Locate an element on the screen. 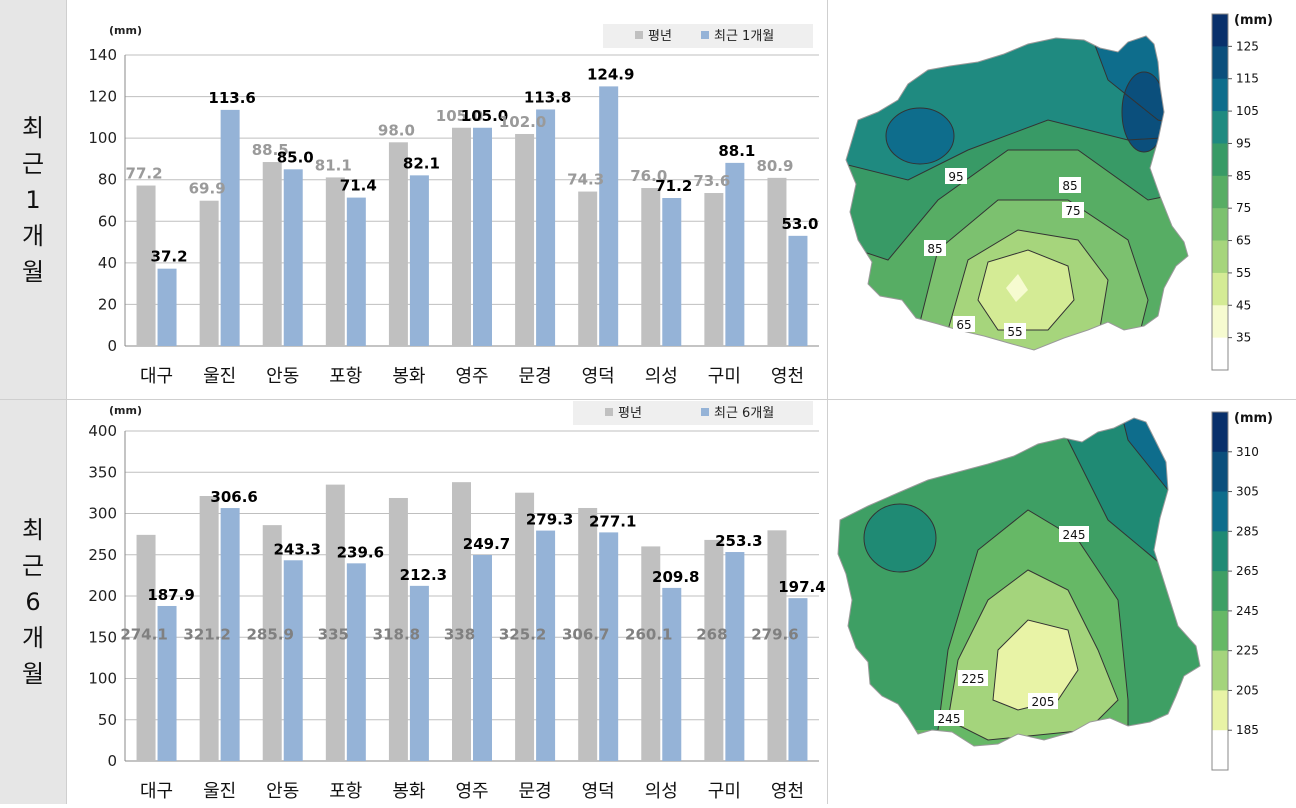 The image size is (1296, 808). row-label-char: 월 is located at coordinates (33, 674).